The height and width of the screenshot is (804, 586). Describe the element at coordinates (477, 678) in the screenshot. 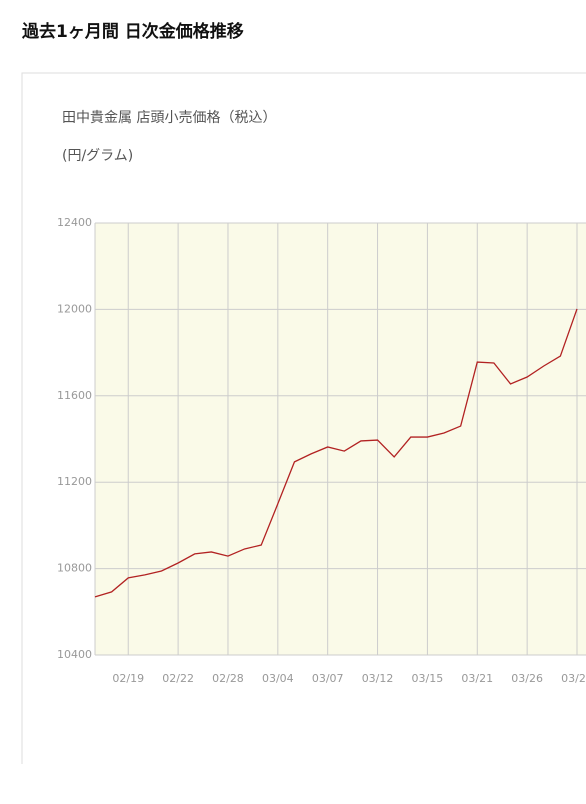

I see `x-tick-label: 03/21` at that location.